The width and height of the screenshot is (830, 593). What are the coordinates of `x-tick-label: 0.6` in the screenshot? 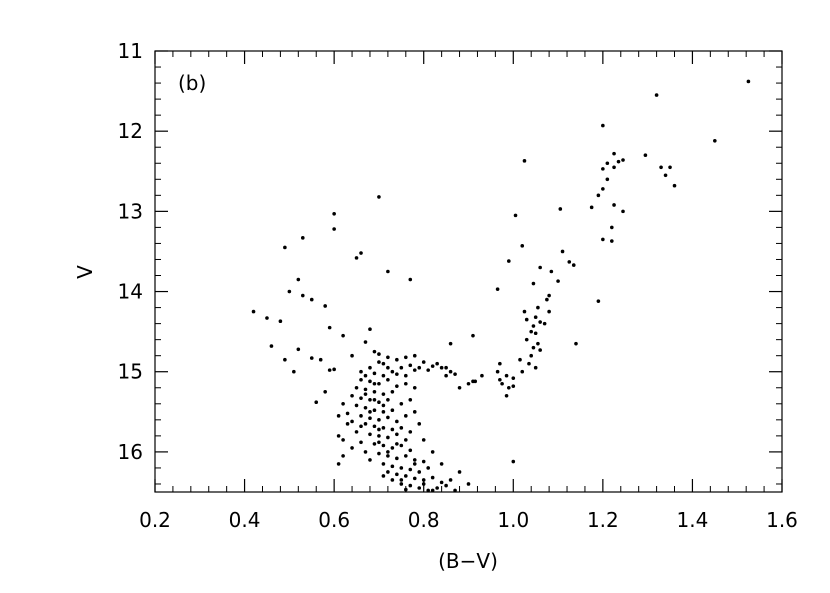 It's located at (334, 520).